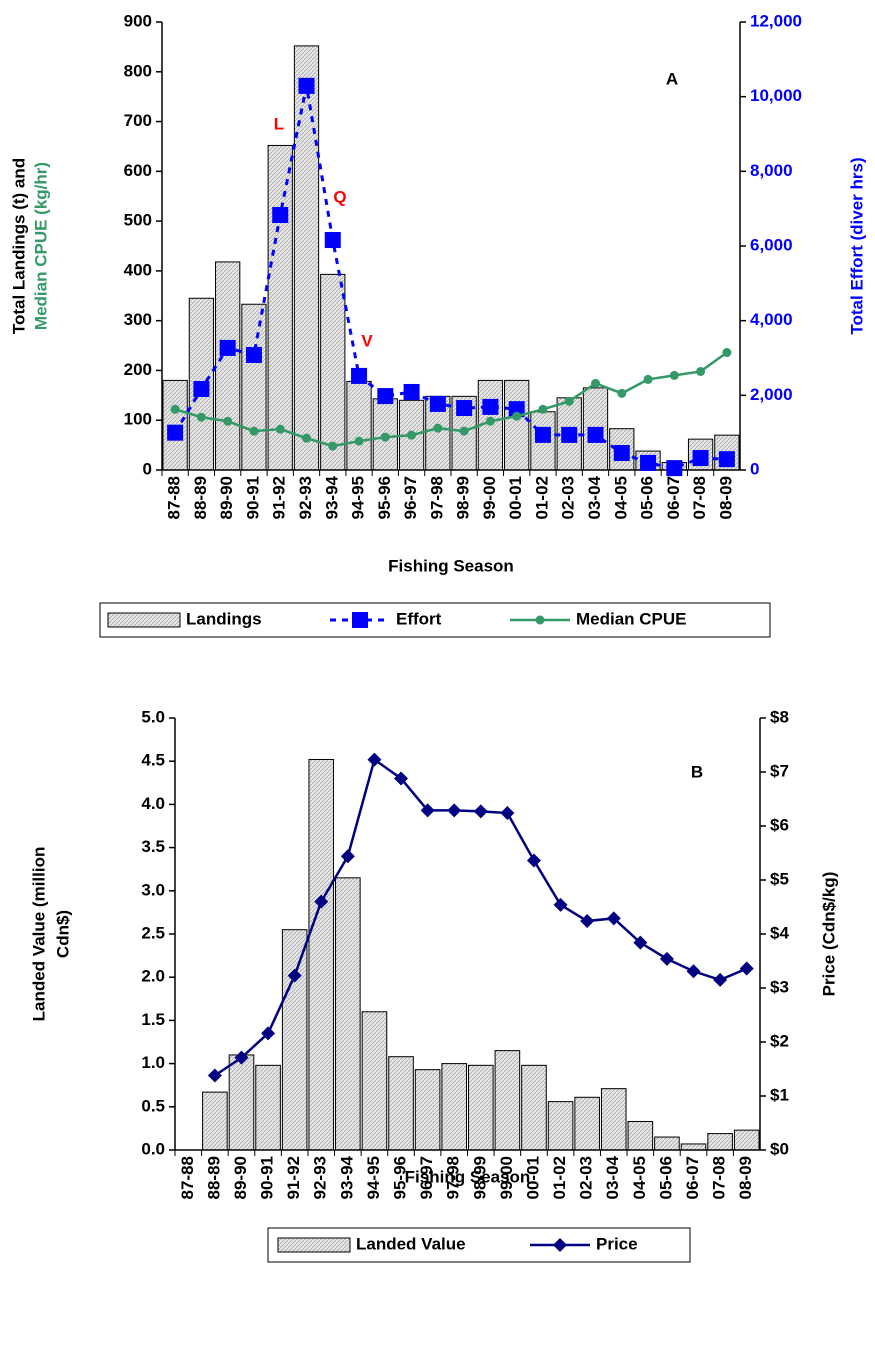 This screenshot has height=1347, width=875. I want to click on x-tick-label: 92-93, so click(320, 1177).